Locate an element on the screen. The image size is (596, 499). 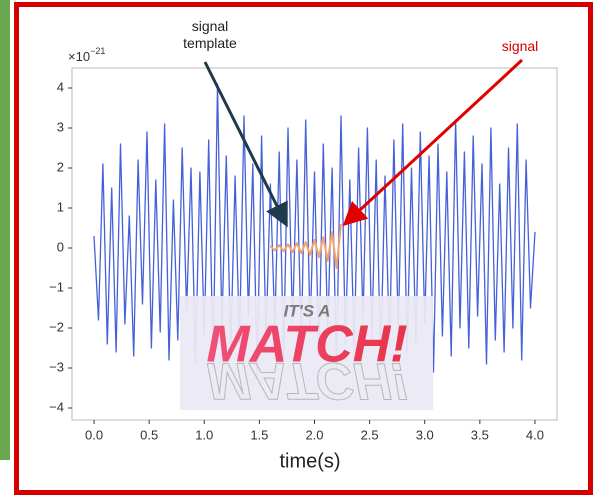
series-line is located at coordinates (305, 246).